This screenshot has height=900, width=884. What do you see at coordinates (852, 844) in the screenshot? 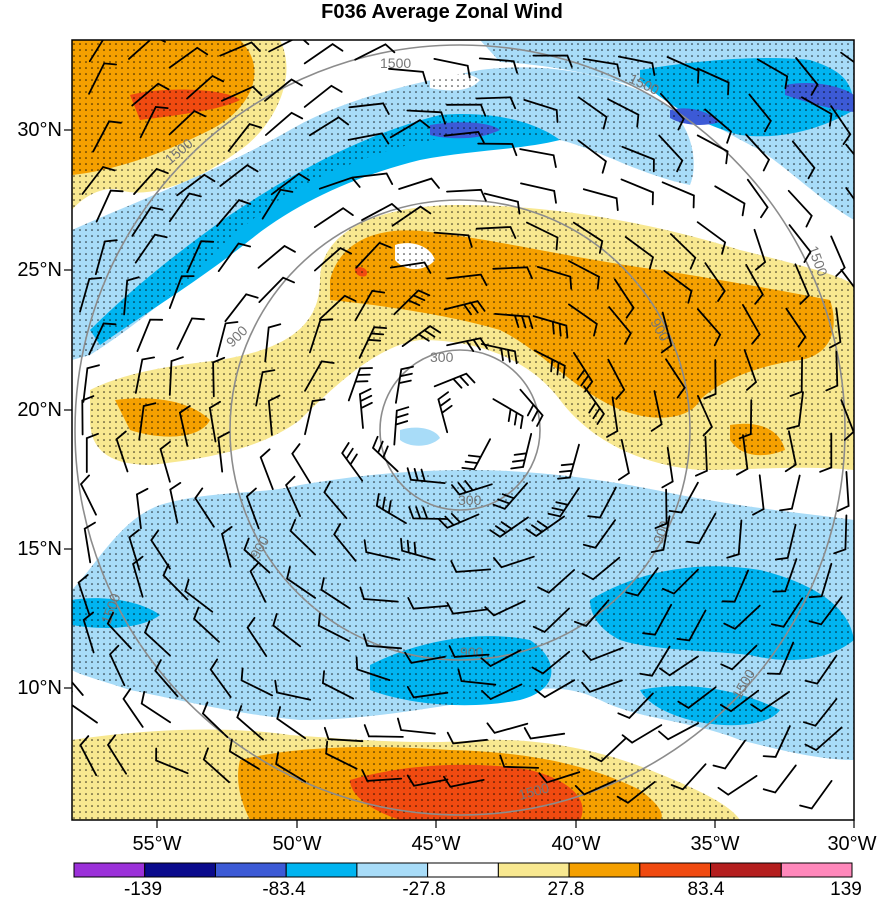
I see `longitude-label-30w: 30°W` at bounding box center [852, 844].